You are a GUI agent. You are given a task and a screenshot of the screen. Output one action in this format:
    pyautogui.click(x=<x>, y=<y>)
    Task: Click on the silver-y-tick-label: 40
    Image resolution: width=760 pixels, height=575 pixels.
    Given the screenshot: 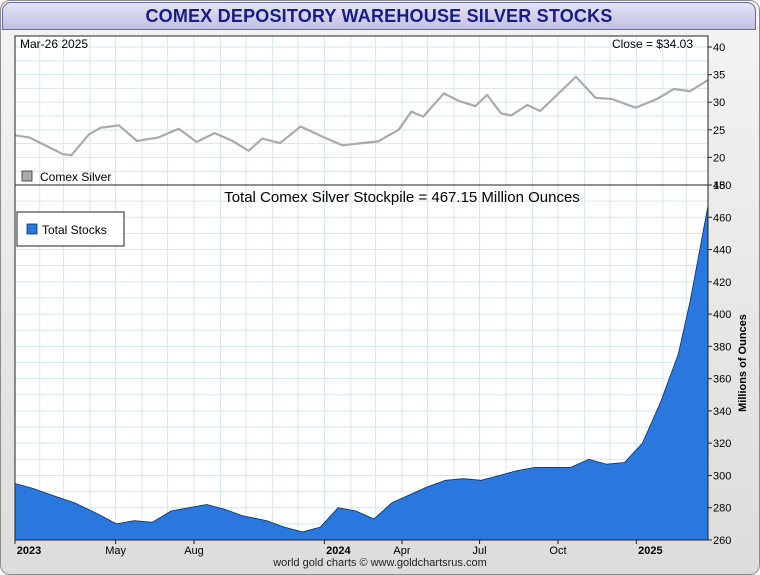 What is the action you would take?
    pyautogui.click(x=719, y=48)
    